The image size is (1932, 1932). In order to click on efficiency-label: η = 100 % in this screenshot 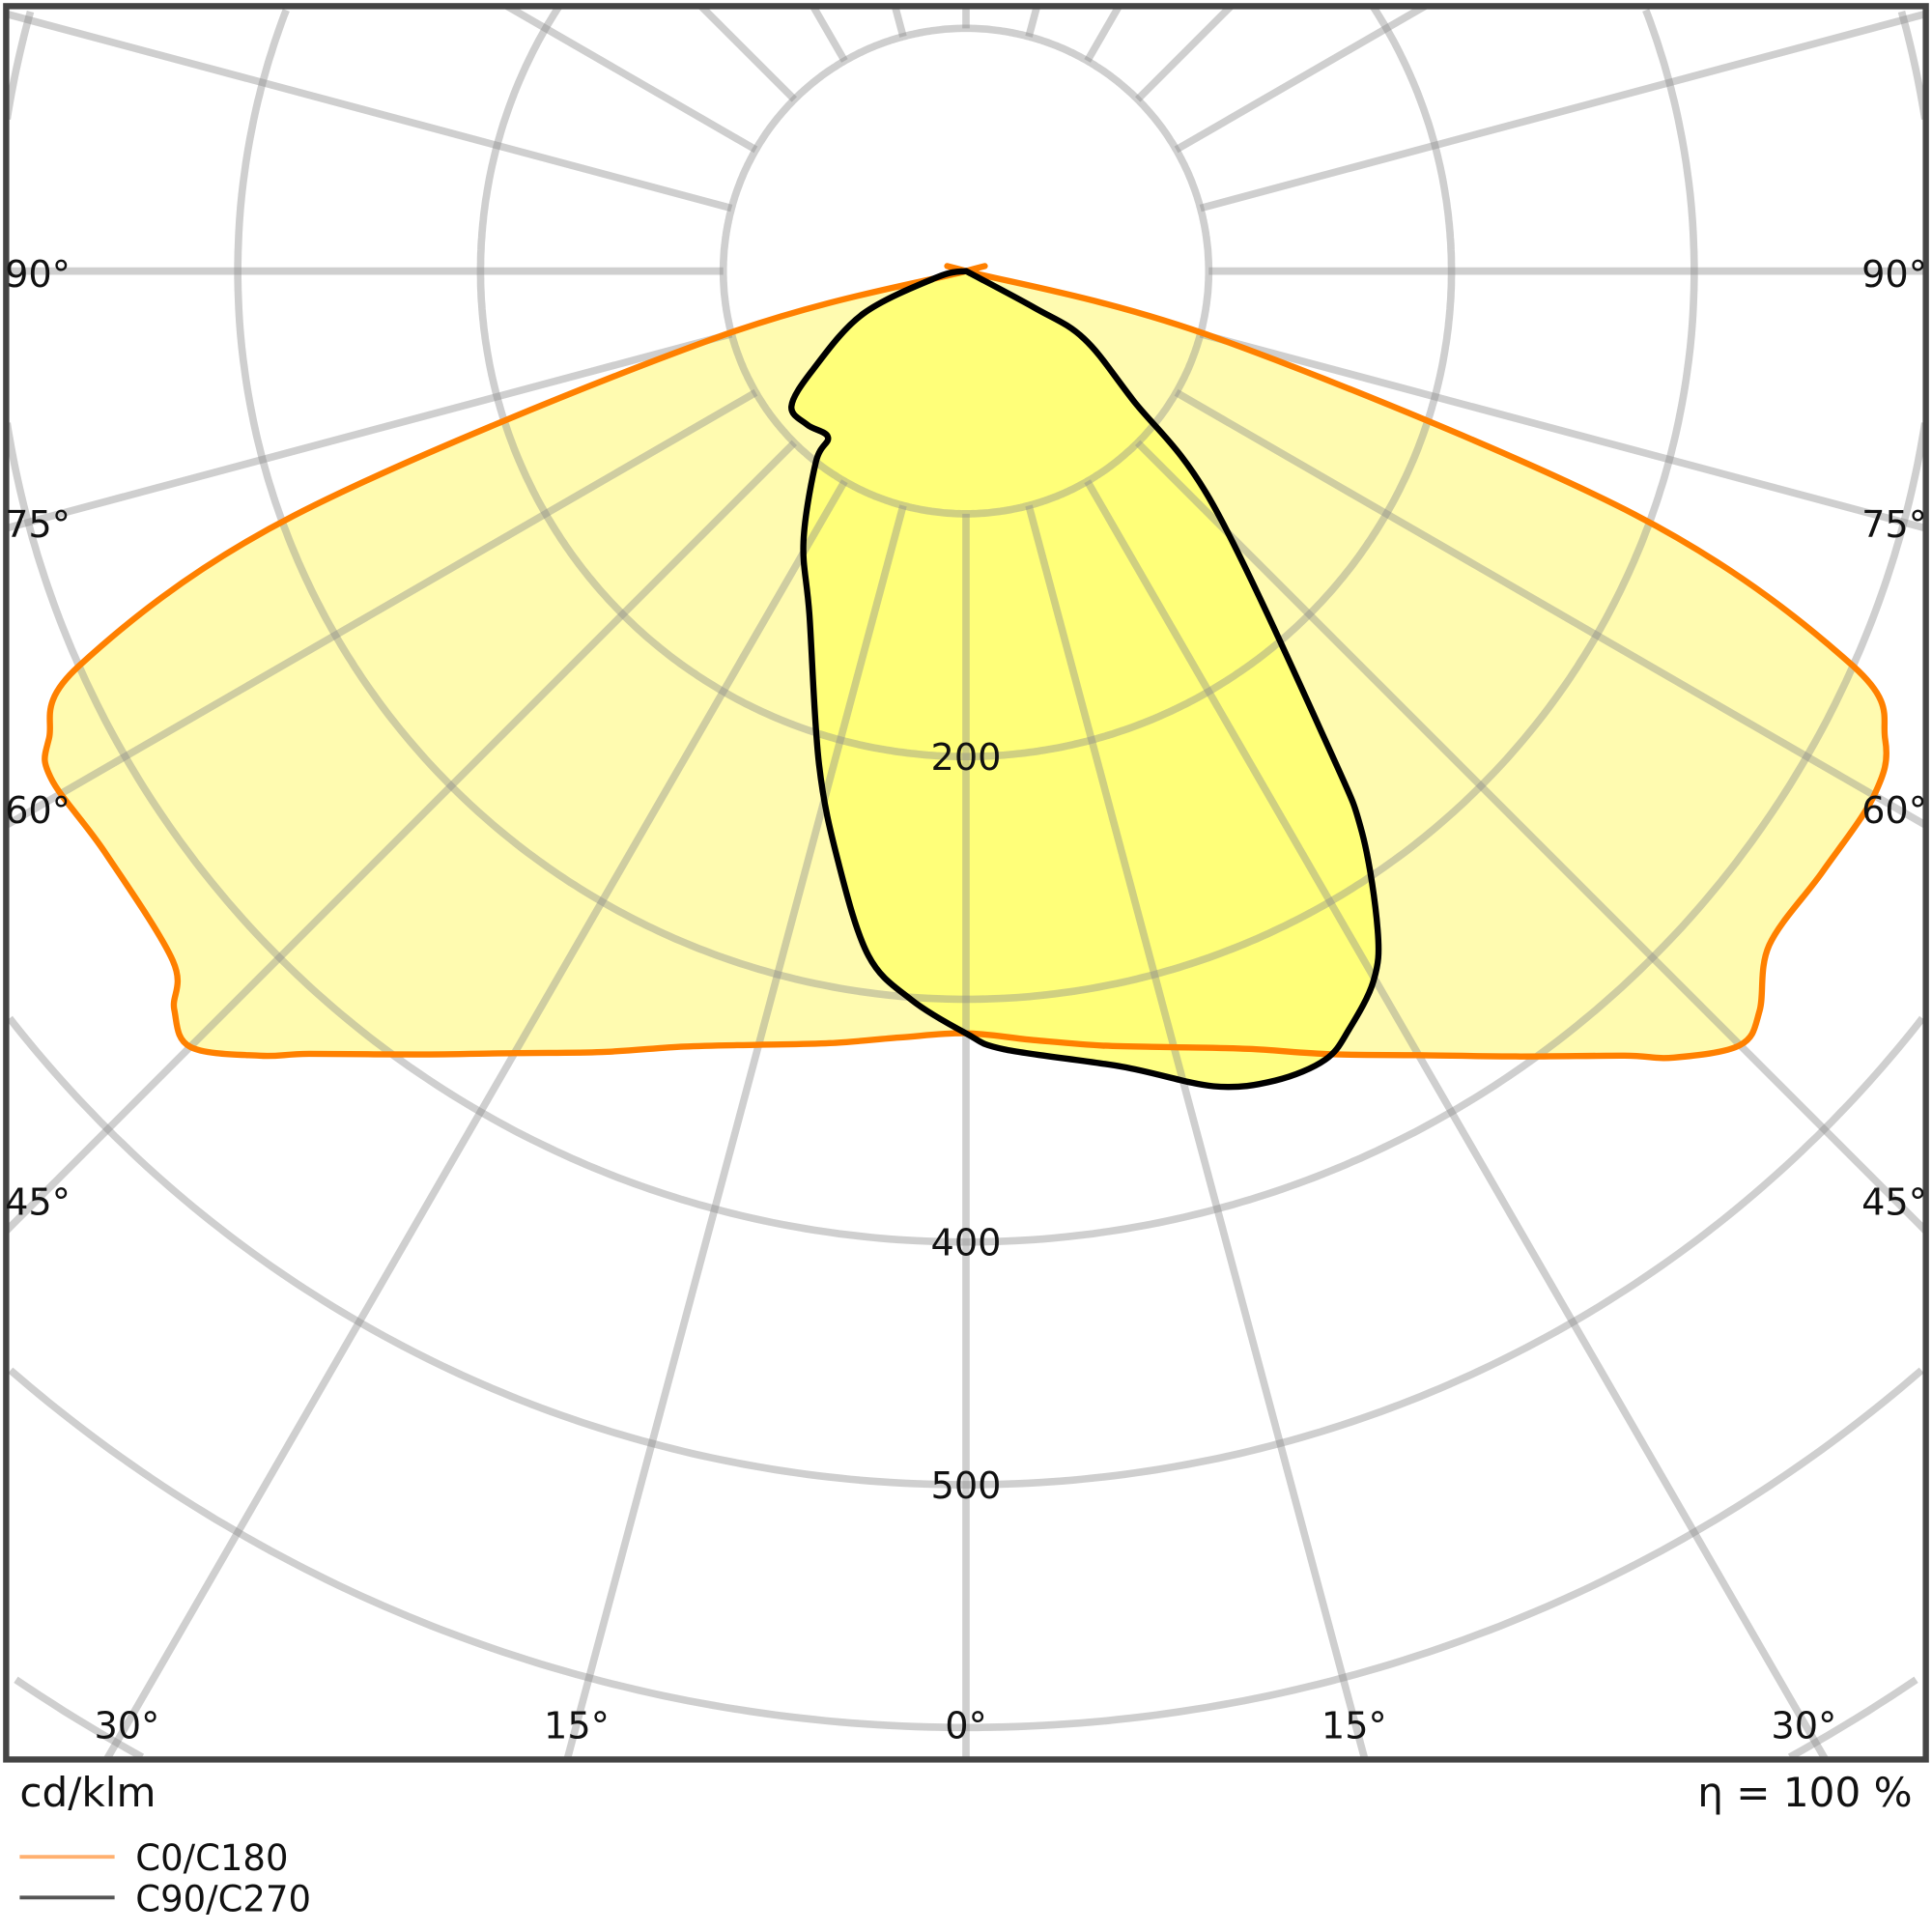, I will do `click(1804, 1792)`.